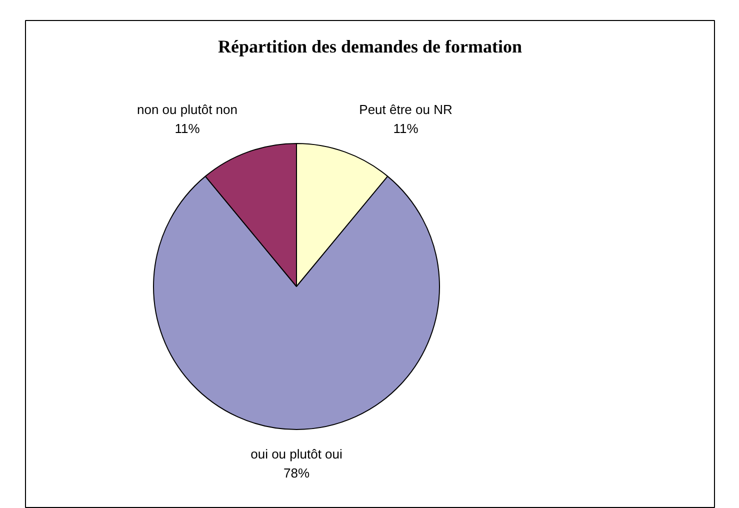 This screenshot has height=508, width=739. What do you see at coordinates (296, 472) in the screenshot?
I see `data-label: 78%` at bounding box center [296, 472].